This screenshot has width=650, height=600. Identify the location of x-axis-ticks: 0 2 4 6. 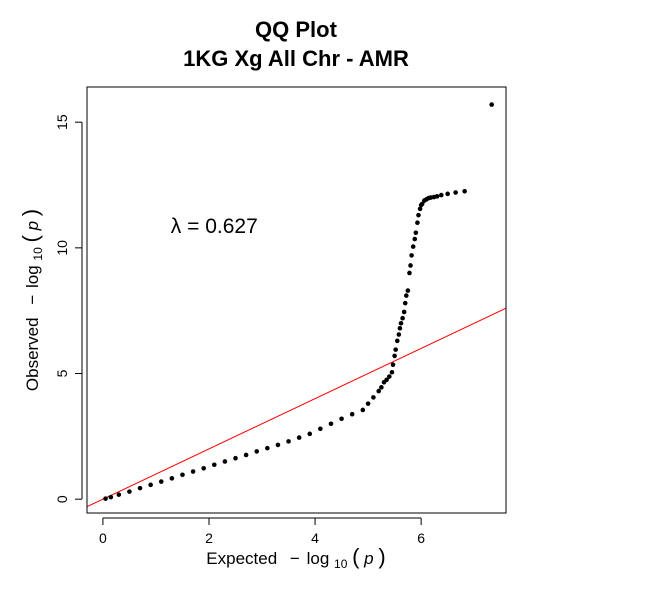
(262, 532).